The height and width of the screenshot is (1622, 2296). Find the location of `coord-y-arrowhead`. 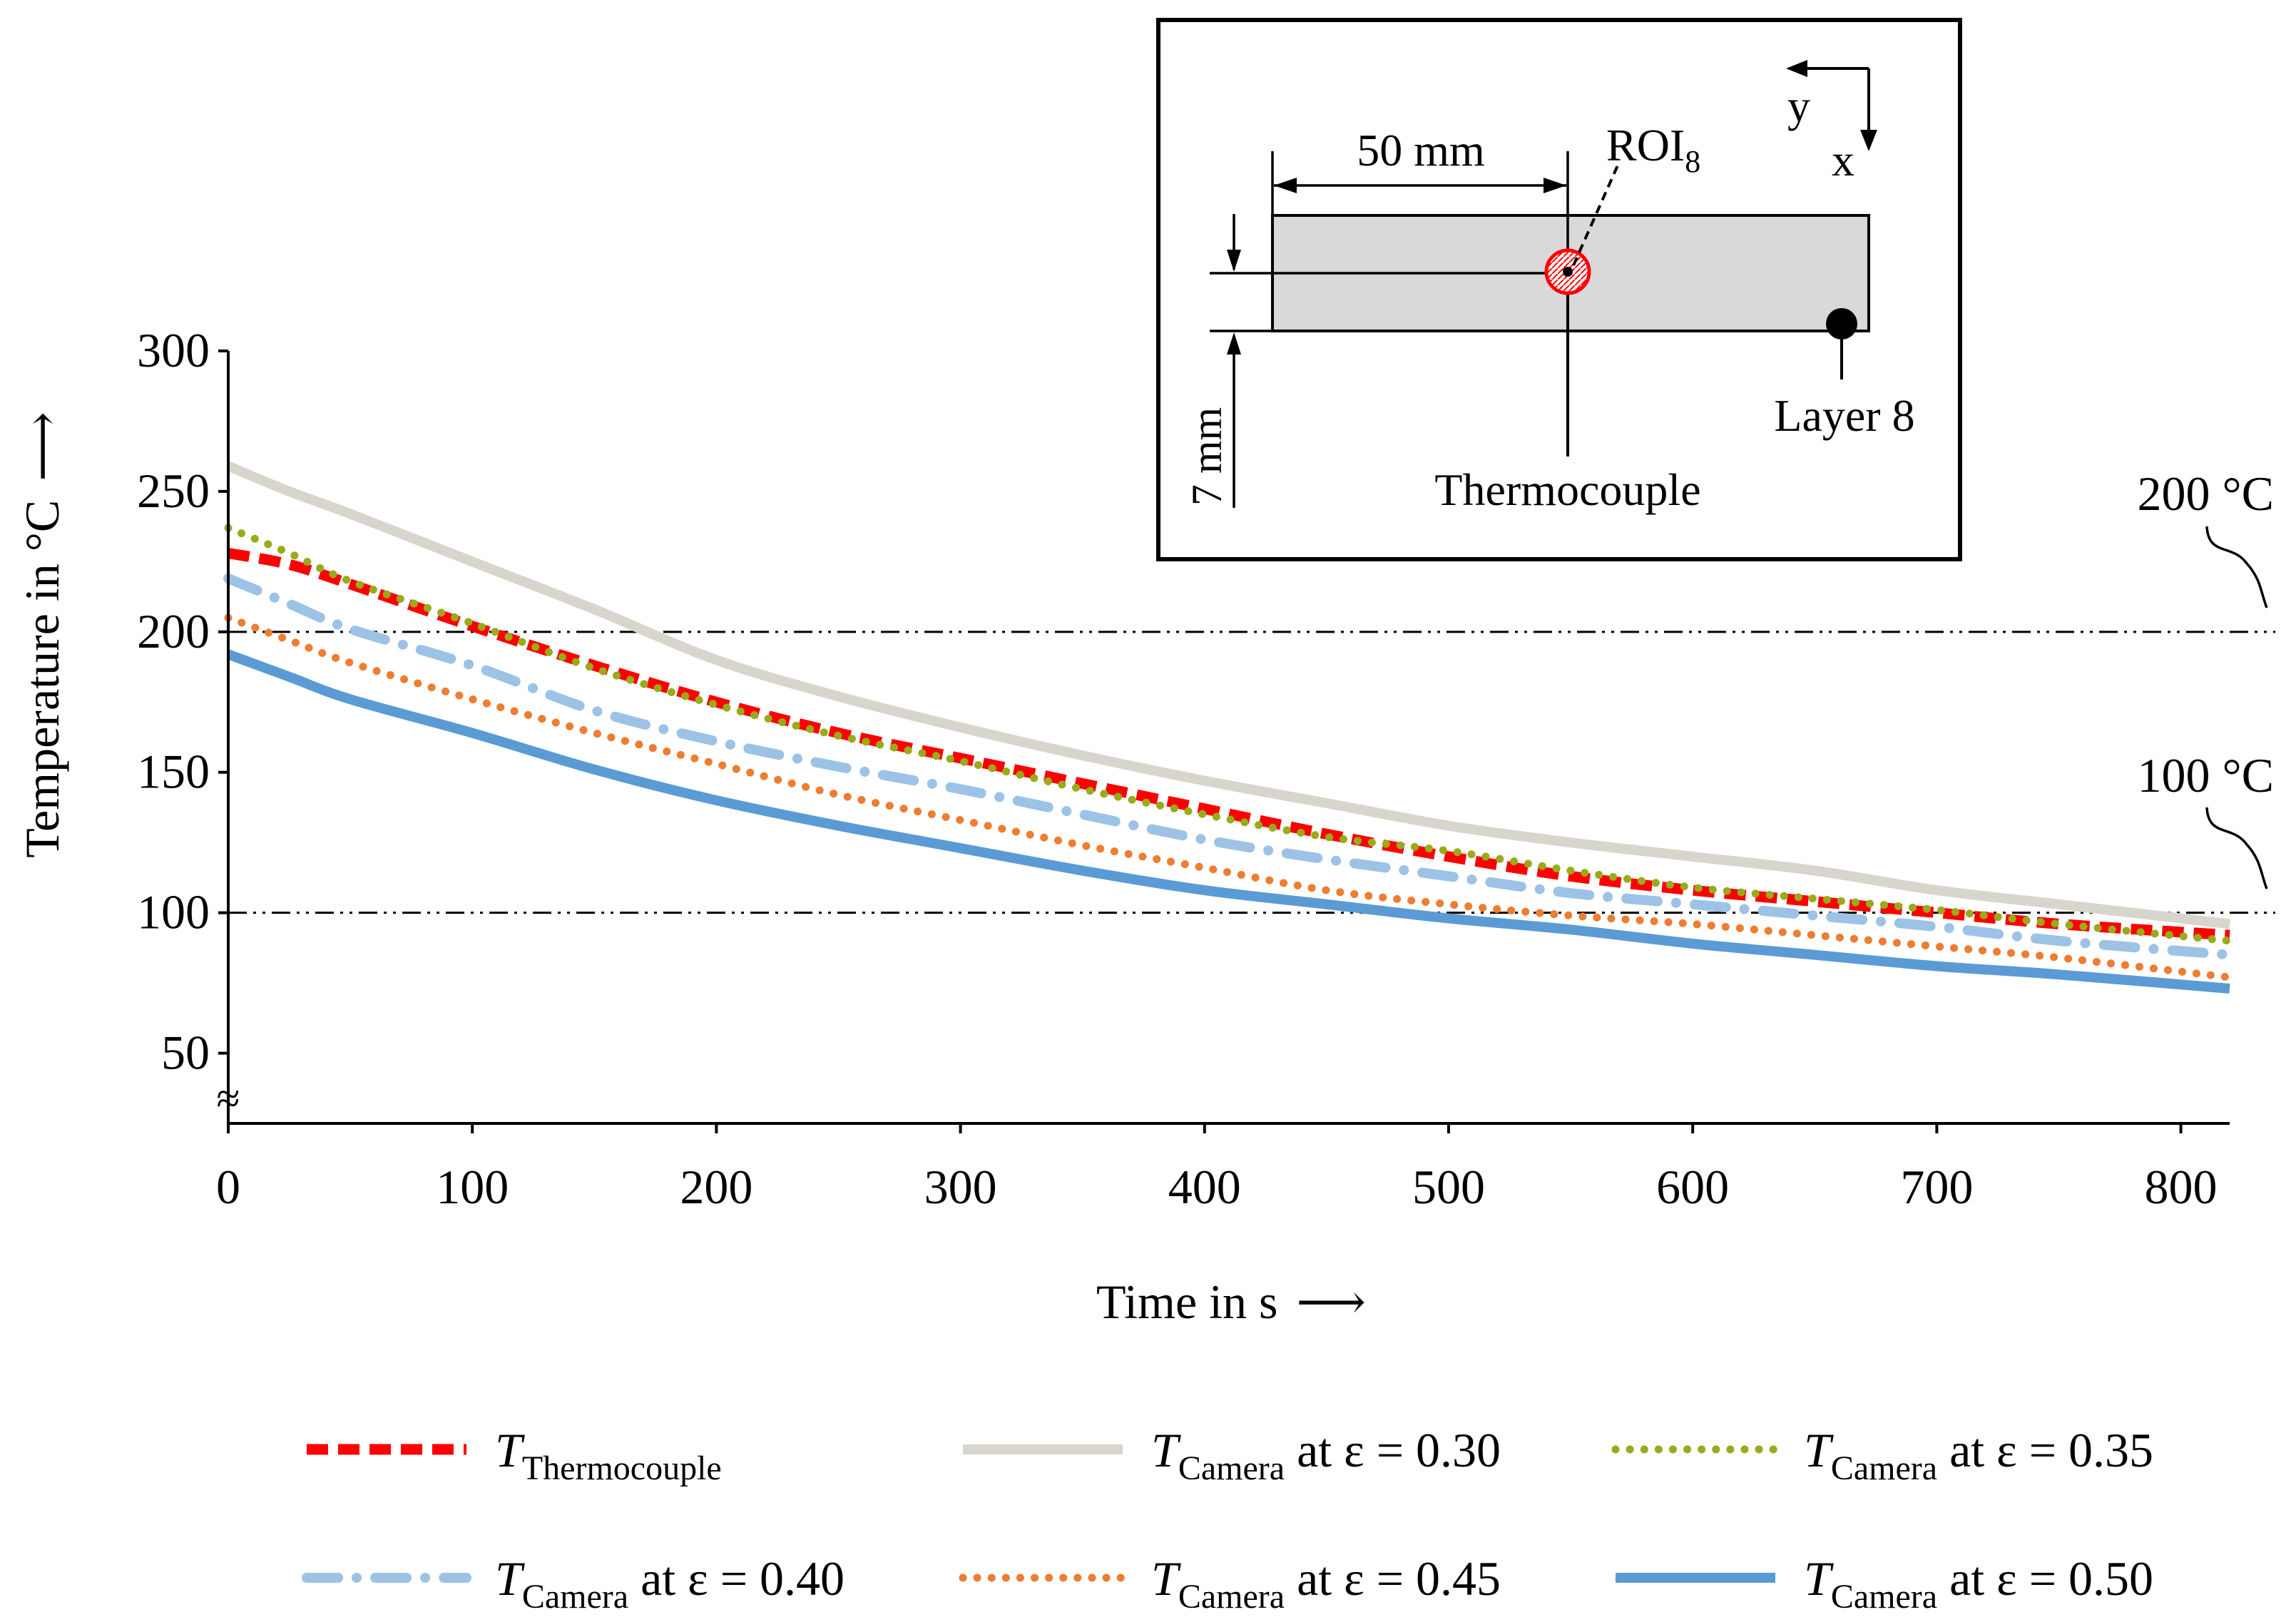

coord-y-arrowhead is located at coordinates (1796, 68).